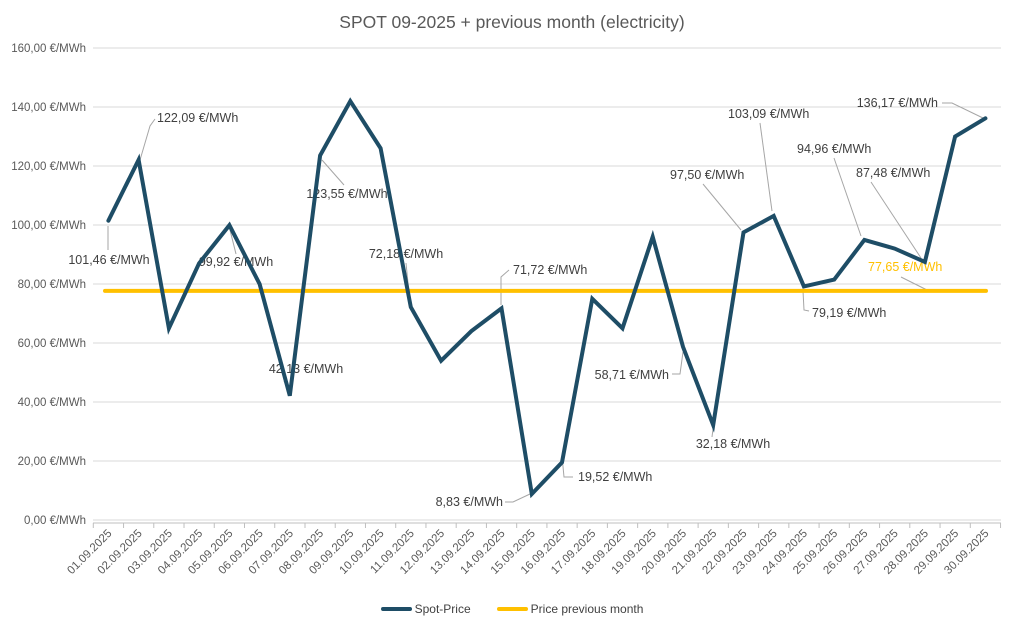 This screenshot has width=1024, height=634. I want to click on data-label: 94,96 €/MWh, so click(834, 149).